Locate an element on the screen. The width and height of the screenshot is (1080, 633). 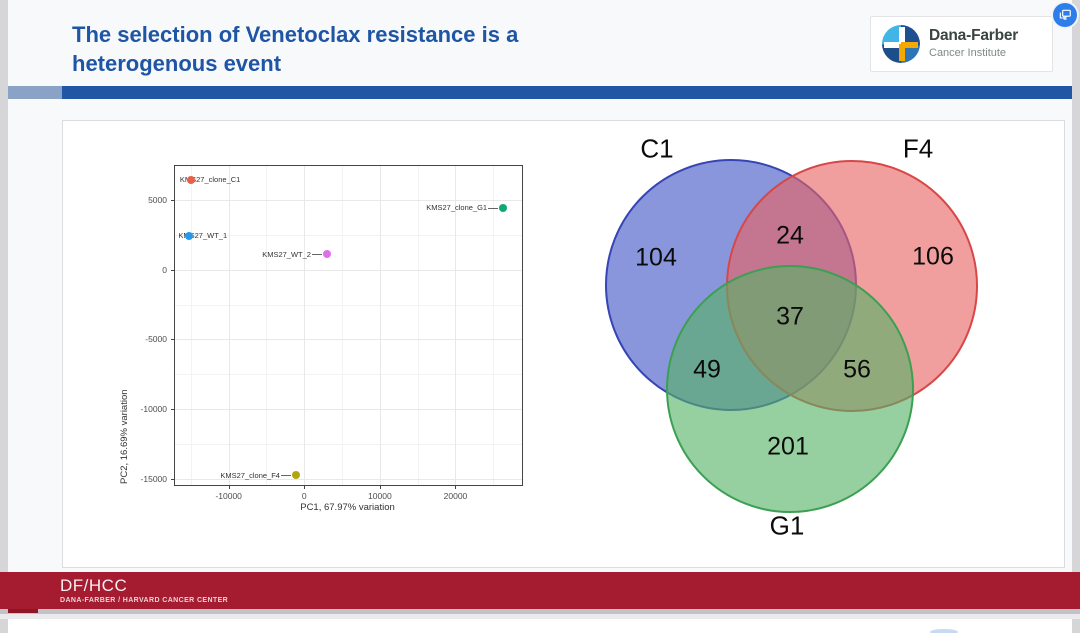
x-tick-label: -10000 is located at coordinates (228, 496).